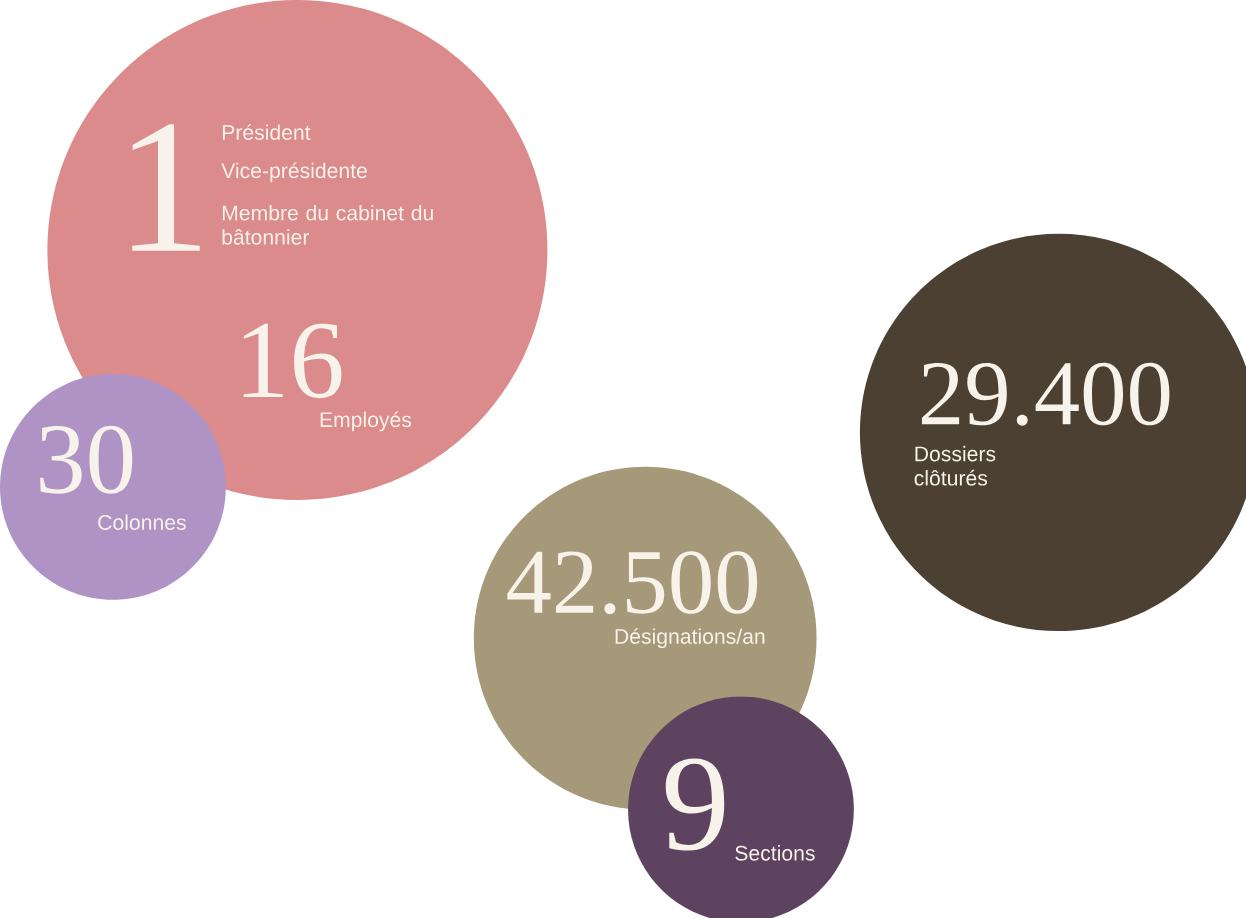 Image resolution: width=1246 pixels, height=918 pixels. Describe the element at coordinates (86, 459) in the screenshot. I see `data-label: 30` at that location.